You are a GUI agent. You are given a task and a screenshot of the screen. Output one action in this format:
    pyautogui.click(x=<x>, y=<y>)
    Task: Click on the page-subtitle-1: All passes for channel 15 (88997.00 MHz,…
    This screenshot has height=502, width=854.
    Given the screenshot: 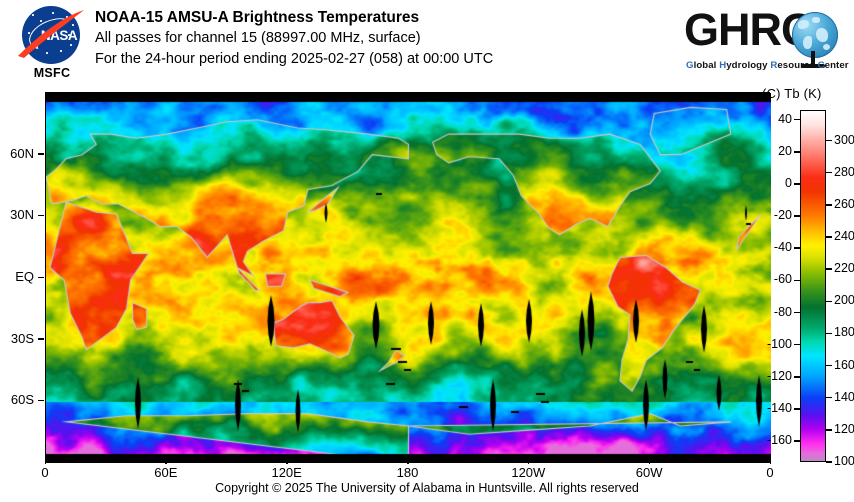 What is the action you would take?
    pyautogui.click(x=258, y=38)
    